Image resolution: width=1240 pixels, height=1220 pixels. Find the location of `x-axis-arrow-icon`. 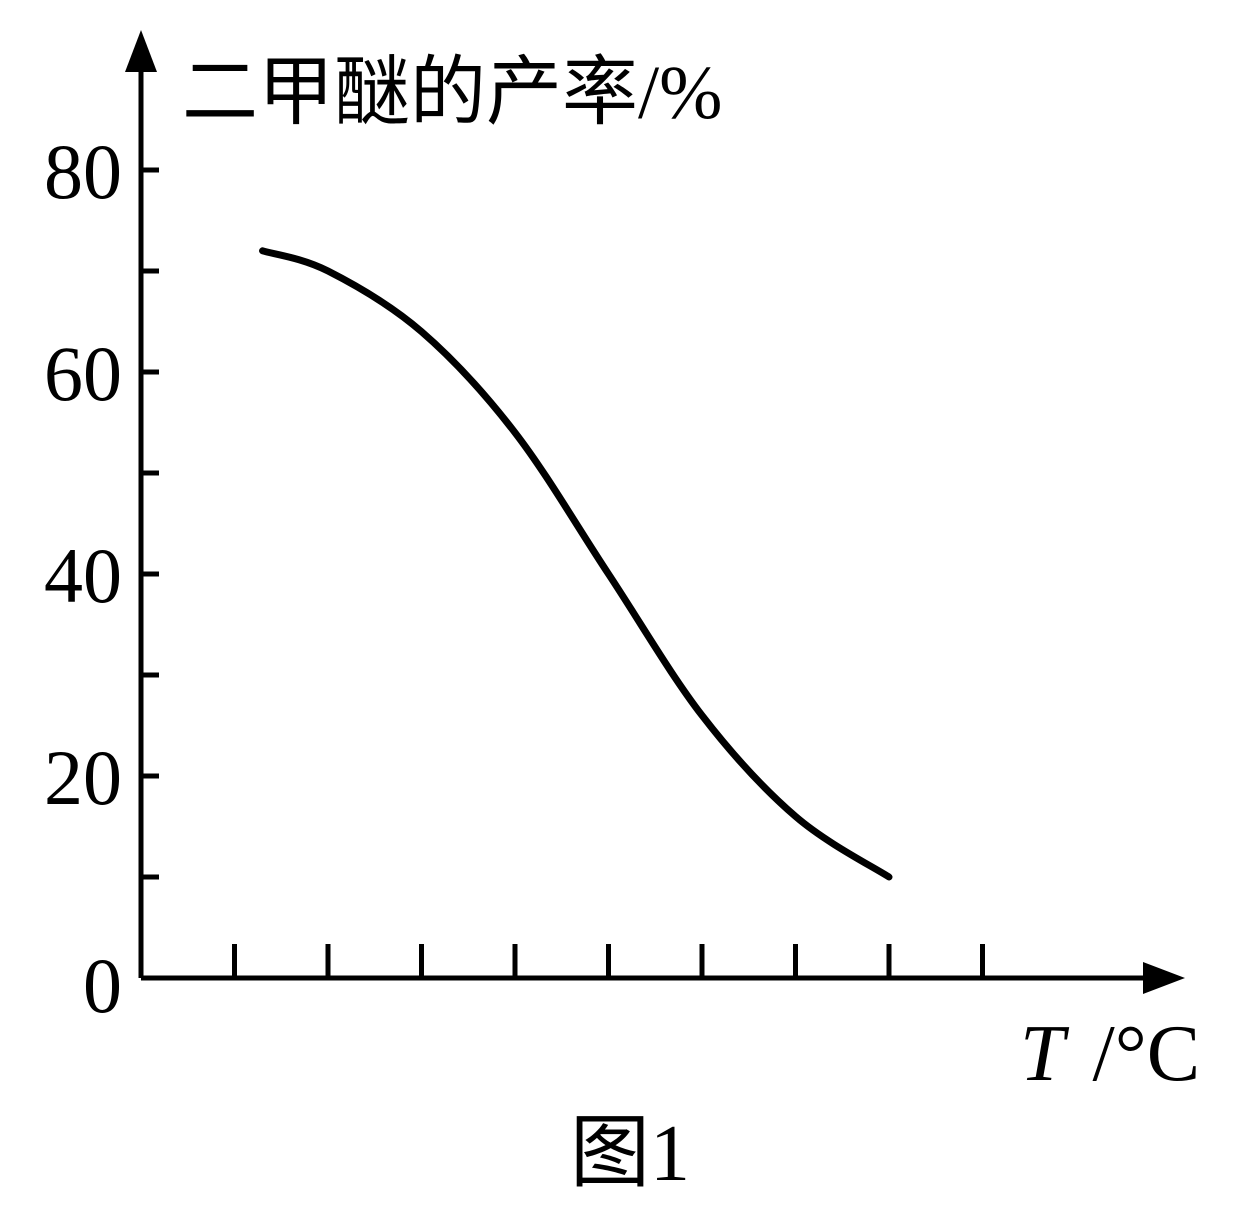

x-axis-arrow-icon is located at coordinates (1164, 978).